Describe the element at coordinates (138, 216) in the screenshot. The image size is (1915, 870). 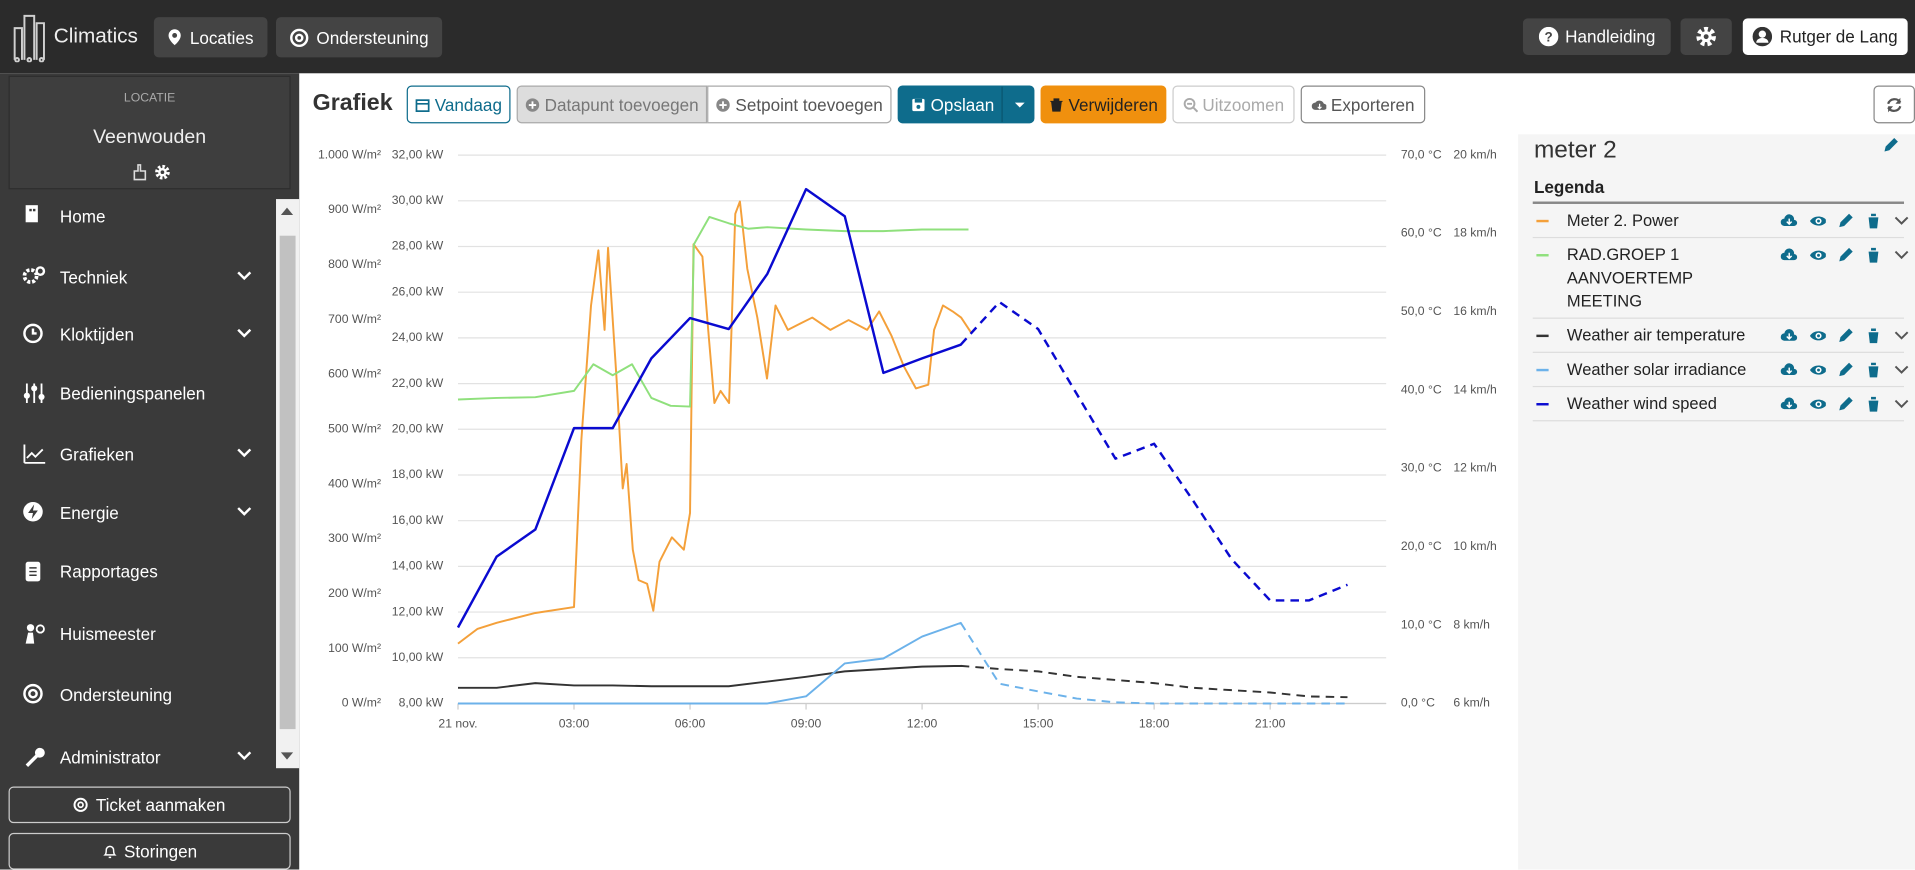
I see `menu-item: Home` at that location.